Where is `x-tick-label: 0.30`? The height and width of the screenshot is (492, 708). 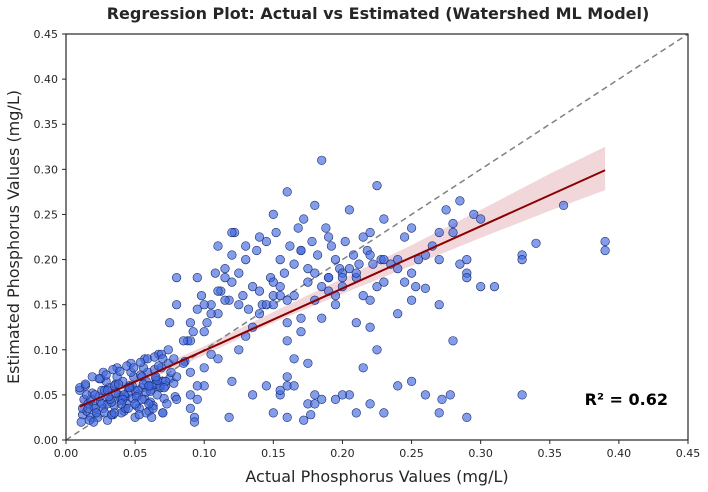
x-tick-label: 0.30 is located at coordinates (480, 453).